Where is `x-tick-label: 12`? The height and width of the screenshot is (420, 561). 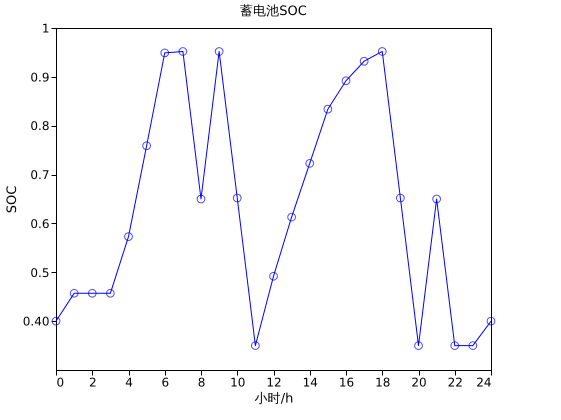
x-tick-label: 12 is located at coordinates (274, 383).